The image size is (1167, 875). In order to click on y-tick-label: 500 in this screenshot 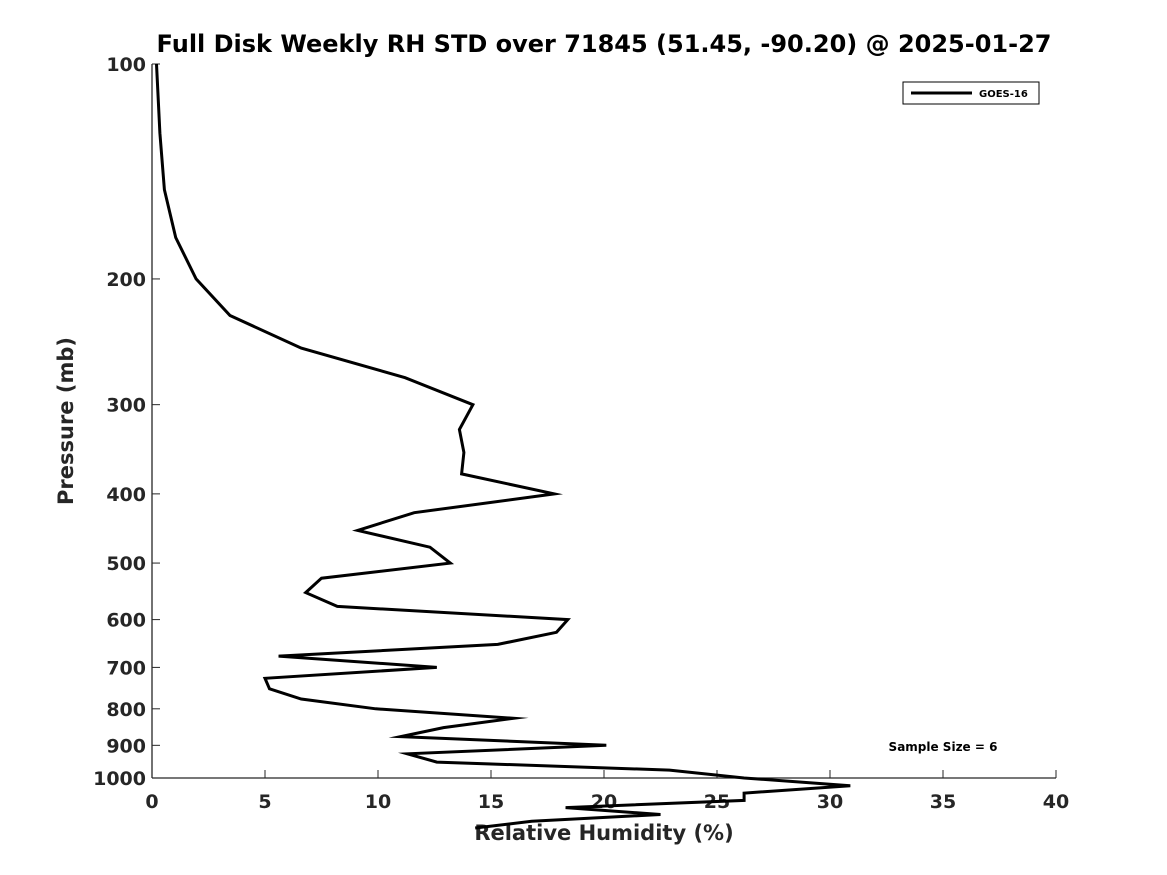, I will do `click(126, 564)`.